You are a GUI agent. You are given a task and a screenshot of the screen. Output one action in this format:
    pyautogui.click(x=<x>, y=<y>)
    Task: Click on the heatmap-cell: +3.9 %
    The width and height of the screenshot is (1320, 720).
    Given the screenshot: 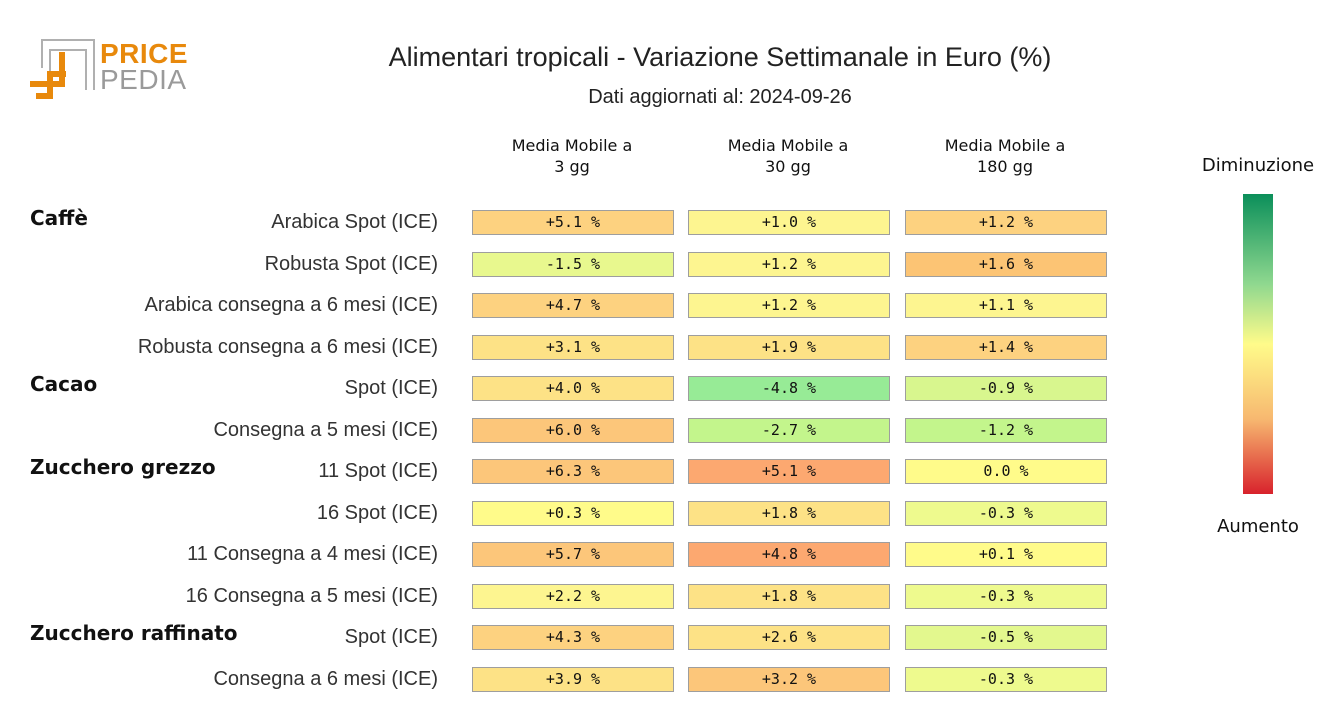 What is the action you would take?
    pyautogui.click(x=573, y=679)
    